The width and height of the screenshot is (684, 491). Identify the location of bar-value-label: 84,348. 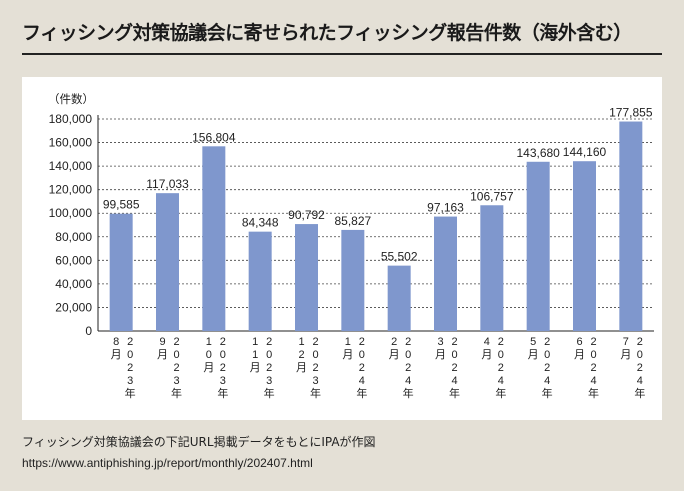
(260, 223).